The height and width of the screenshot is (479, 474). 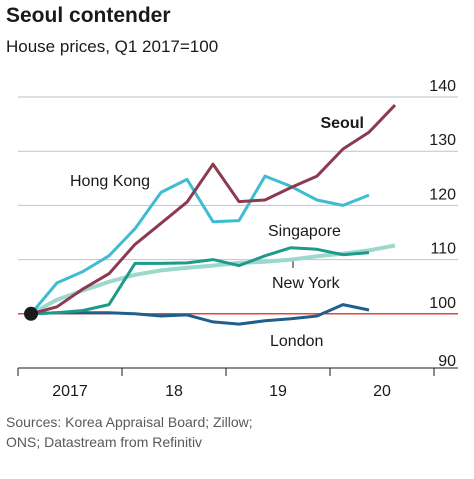 What do you see at coordinates (129, 422) in the screenshot?
I see `source: Sources: Korea Appraisal Board; Zillow;` at bounding box center [129, 422].